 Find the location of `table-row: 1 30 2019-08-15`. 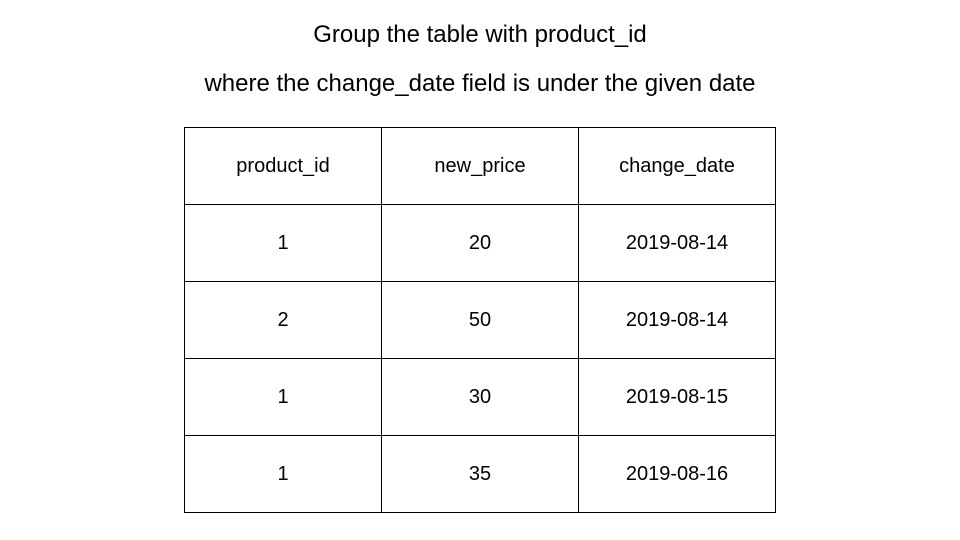

table-row: 1 30 2019-08-15 is located at coordinates (480, 397).